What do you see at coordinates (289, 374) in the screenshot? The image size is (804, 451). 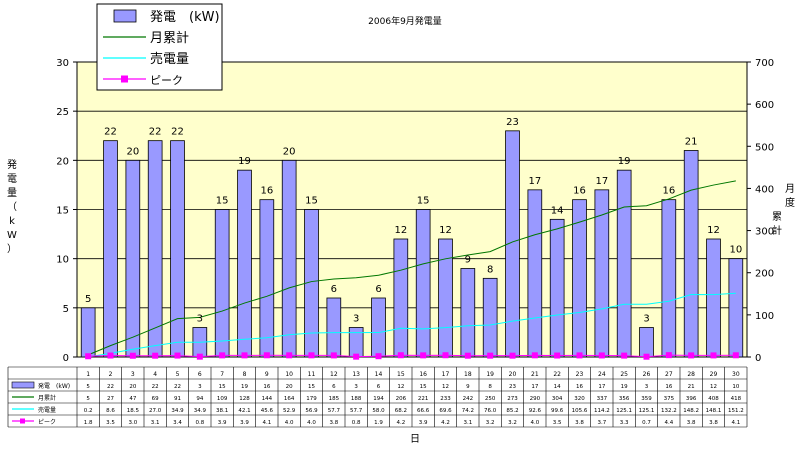 I see `table-category: 10` at bounding box center [289, 374].